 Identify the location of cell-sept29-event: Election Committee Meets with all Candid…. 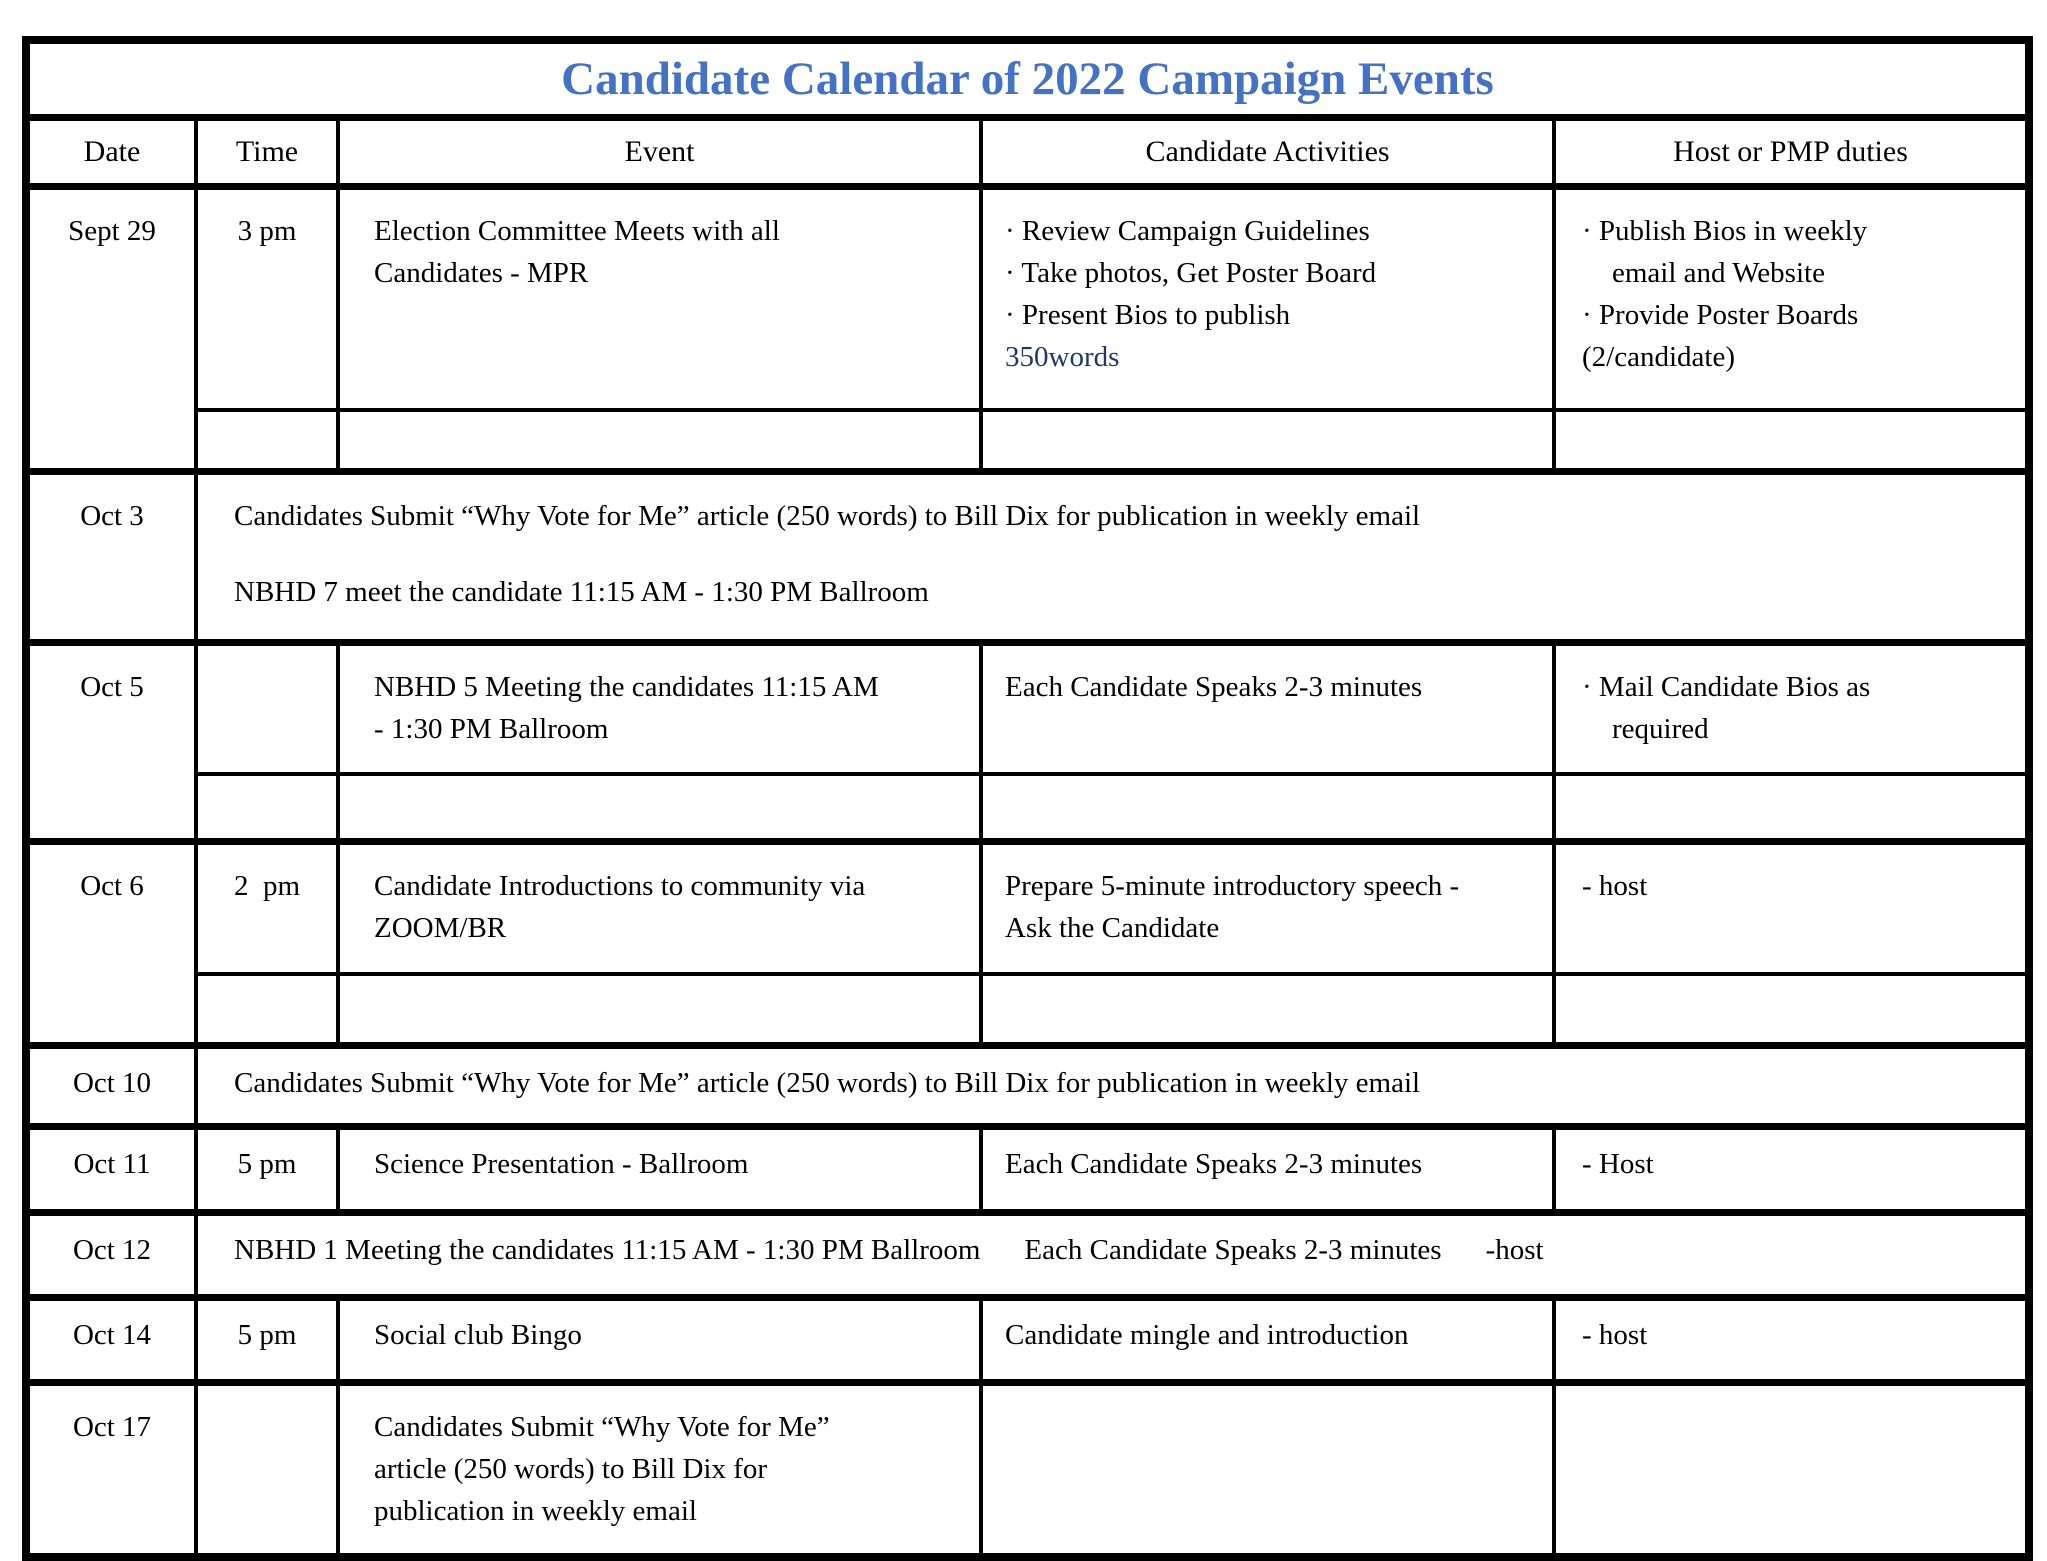
(659, 298).